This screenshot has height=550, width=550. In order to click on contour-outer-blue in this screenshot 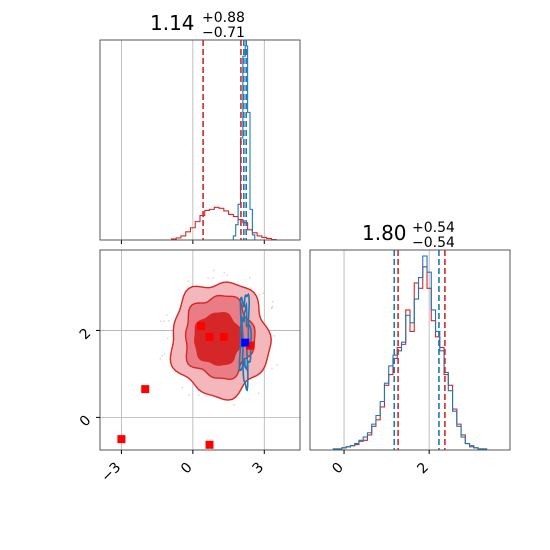, I will do `click(245, 342)`.